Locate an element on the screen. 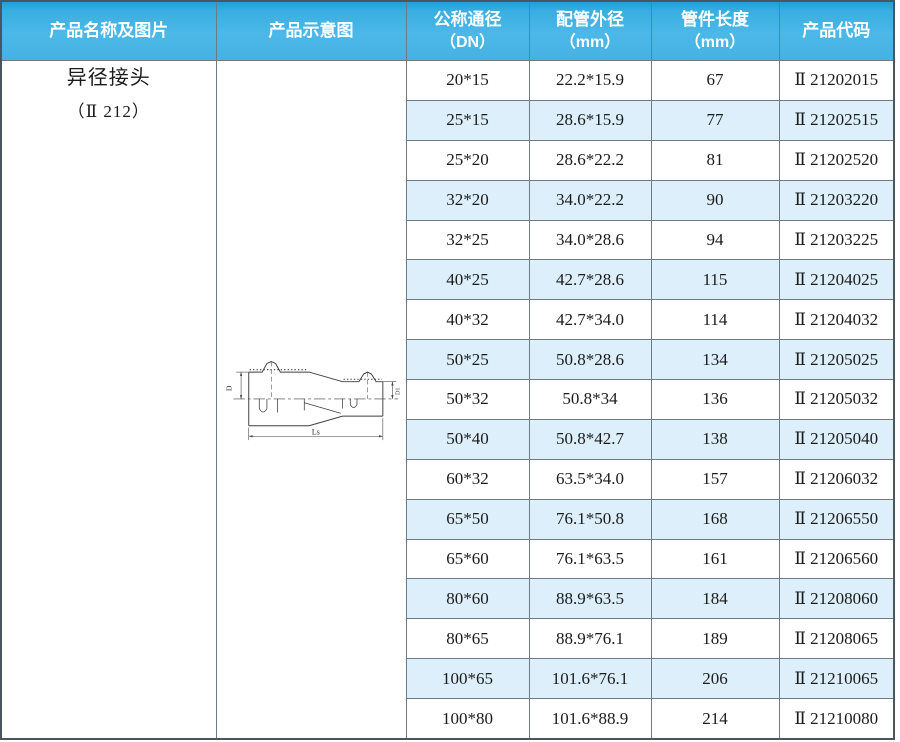 The width and height of the screenshot is (900, 742). dim-d-arrow-bottom is located at coordinates (241, 397).